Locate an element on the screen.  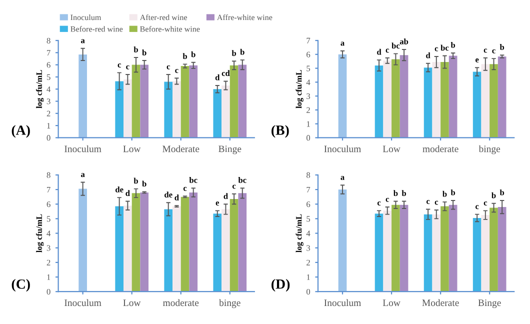
data-label: cd is located at coordinates (226, 73).